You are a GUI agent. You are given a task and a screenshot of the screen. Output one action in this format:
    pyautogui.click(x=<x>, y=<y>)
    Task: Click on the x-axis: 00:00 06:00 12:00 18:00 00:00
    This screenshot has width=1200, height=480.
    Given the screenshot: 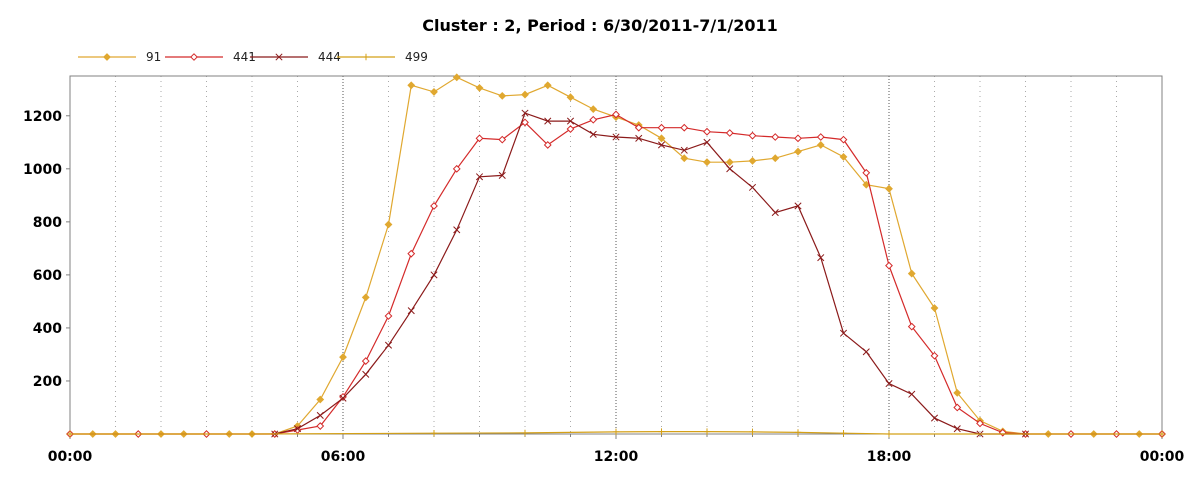 What is the action you would take?
    pyautogui.click(x=616, y=449)
    